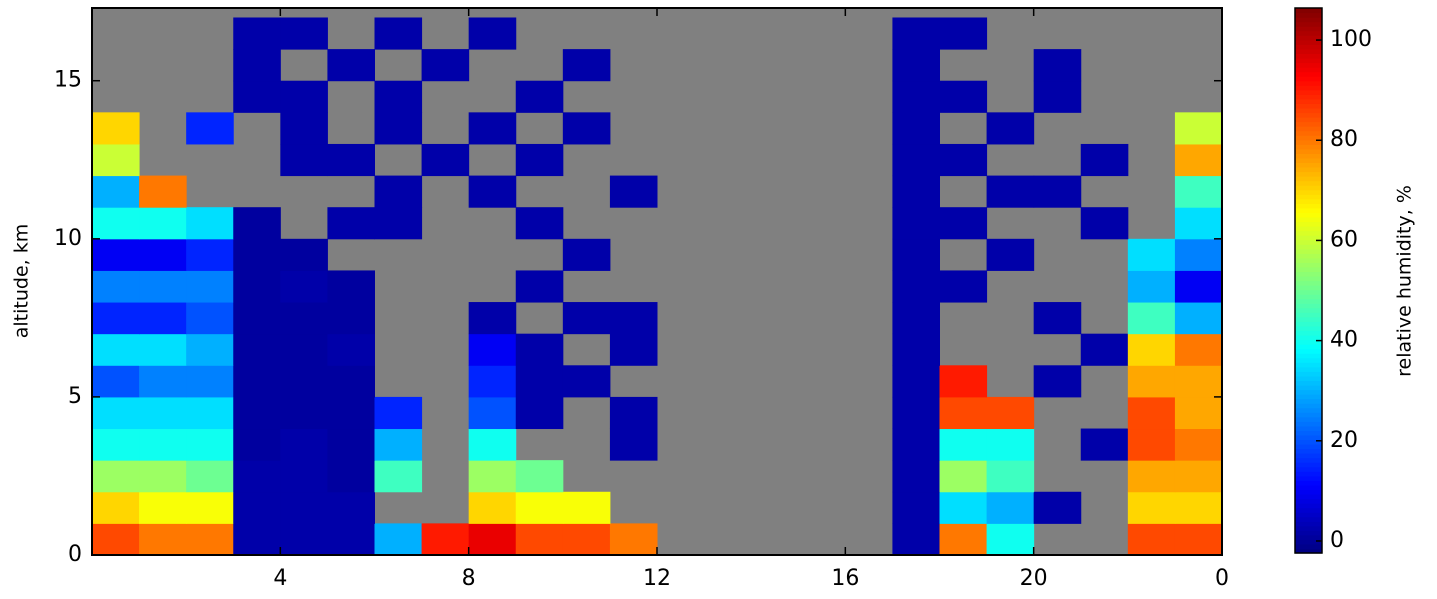 The height and width of the screenshot is (599, 1437). What do you see at coordinates (75, 396) in the screenshot?
I see `y-tick-label: 5` at bounding box center [75, 396].